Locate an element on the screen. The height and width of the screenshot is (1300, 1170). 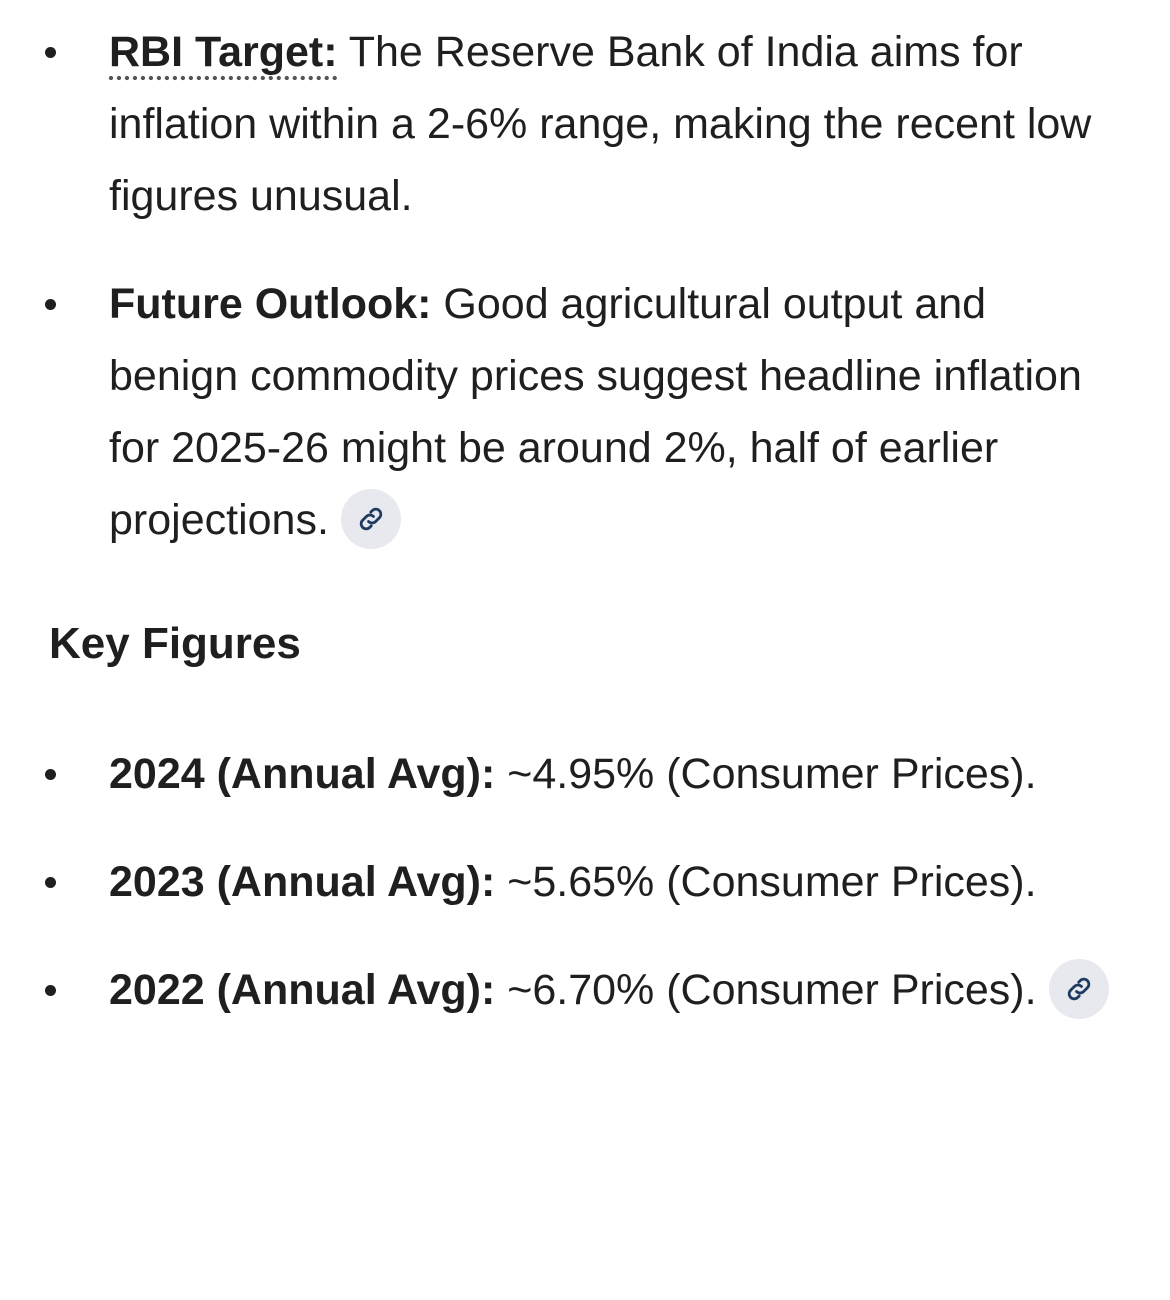
item-text: ~5.65% (Consumer Prices). is located at coordinates (772, 882).